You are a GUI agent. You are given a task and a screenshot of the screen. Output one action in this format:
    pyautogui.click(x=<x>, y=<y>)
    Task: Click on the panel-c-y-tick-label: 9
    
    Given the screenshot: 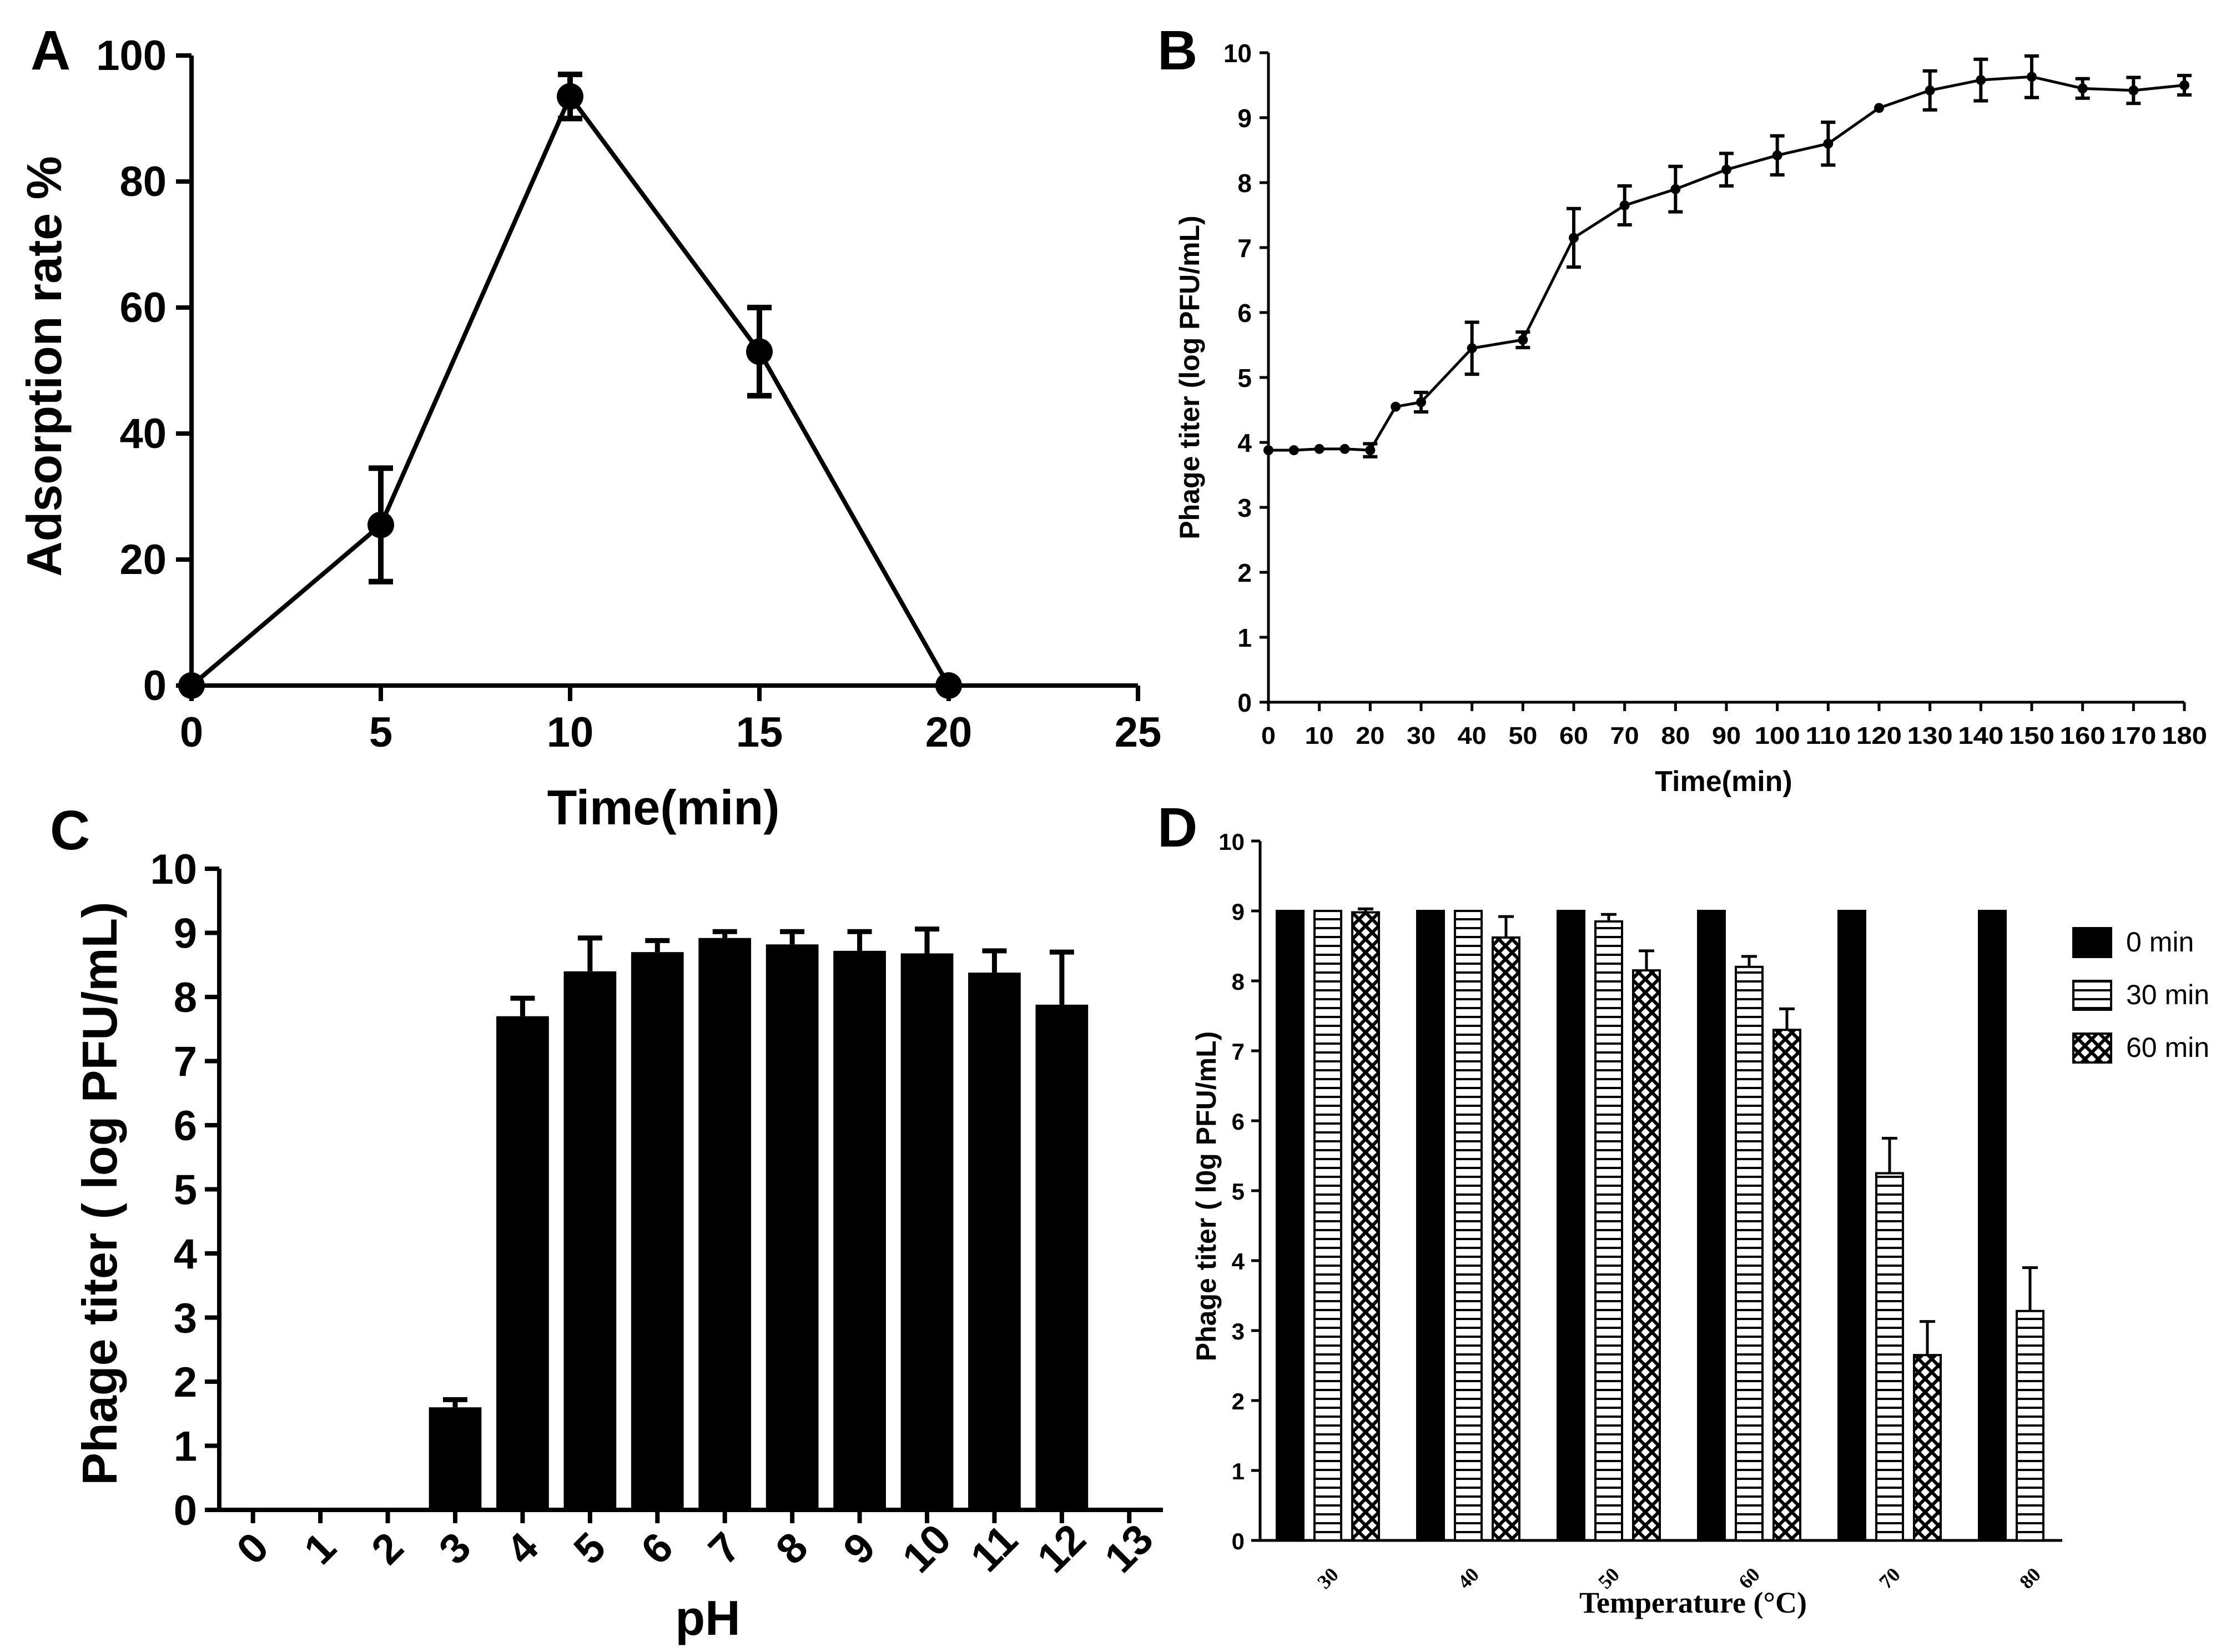 What is the action you would take?
    pyautogui.click(x=185, y=934)
    